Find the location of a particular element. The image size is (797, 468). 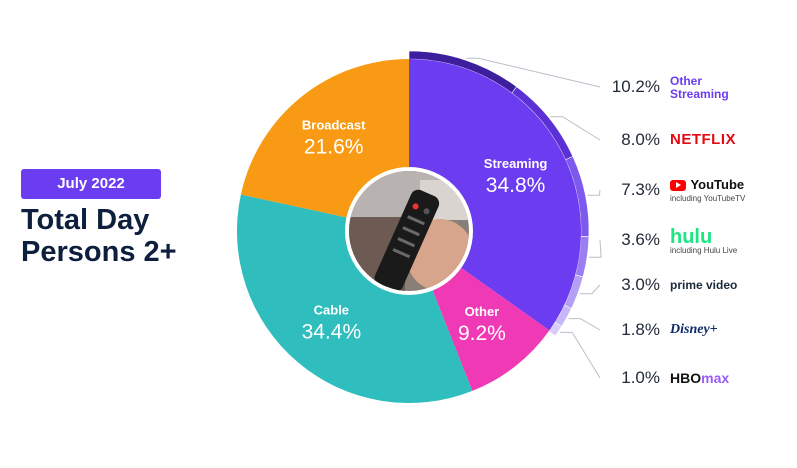

brand-logo-disney-: Disney+ is located at coordinates (694, 329).